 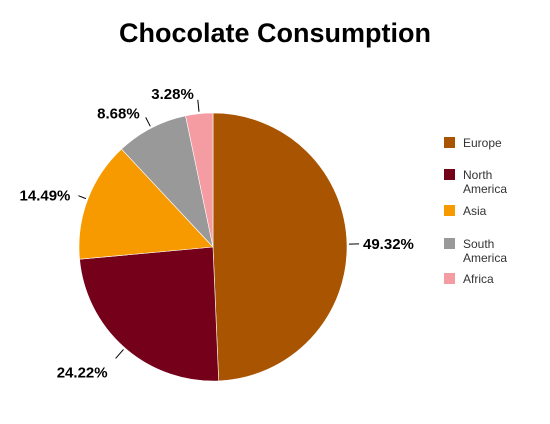 I want to click on legend-swatch-south-america, so click(x=449, y=243).